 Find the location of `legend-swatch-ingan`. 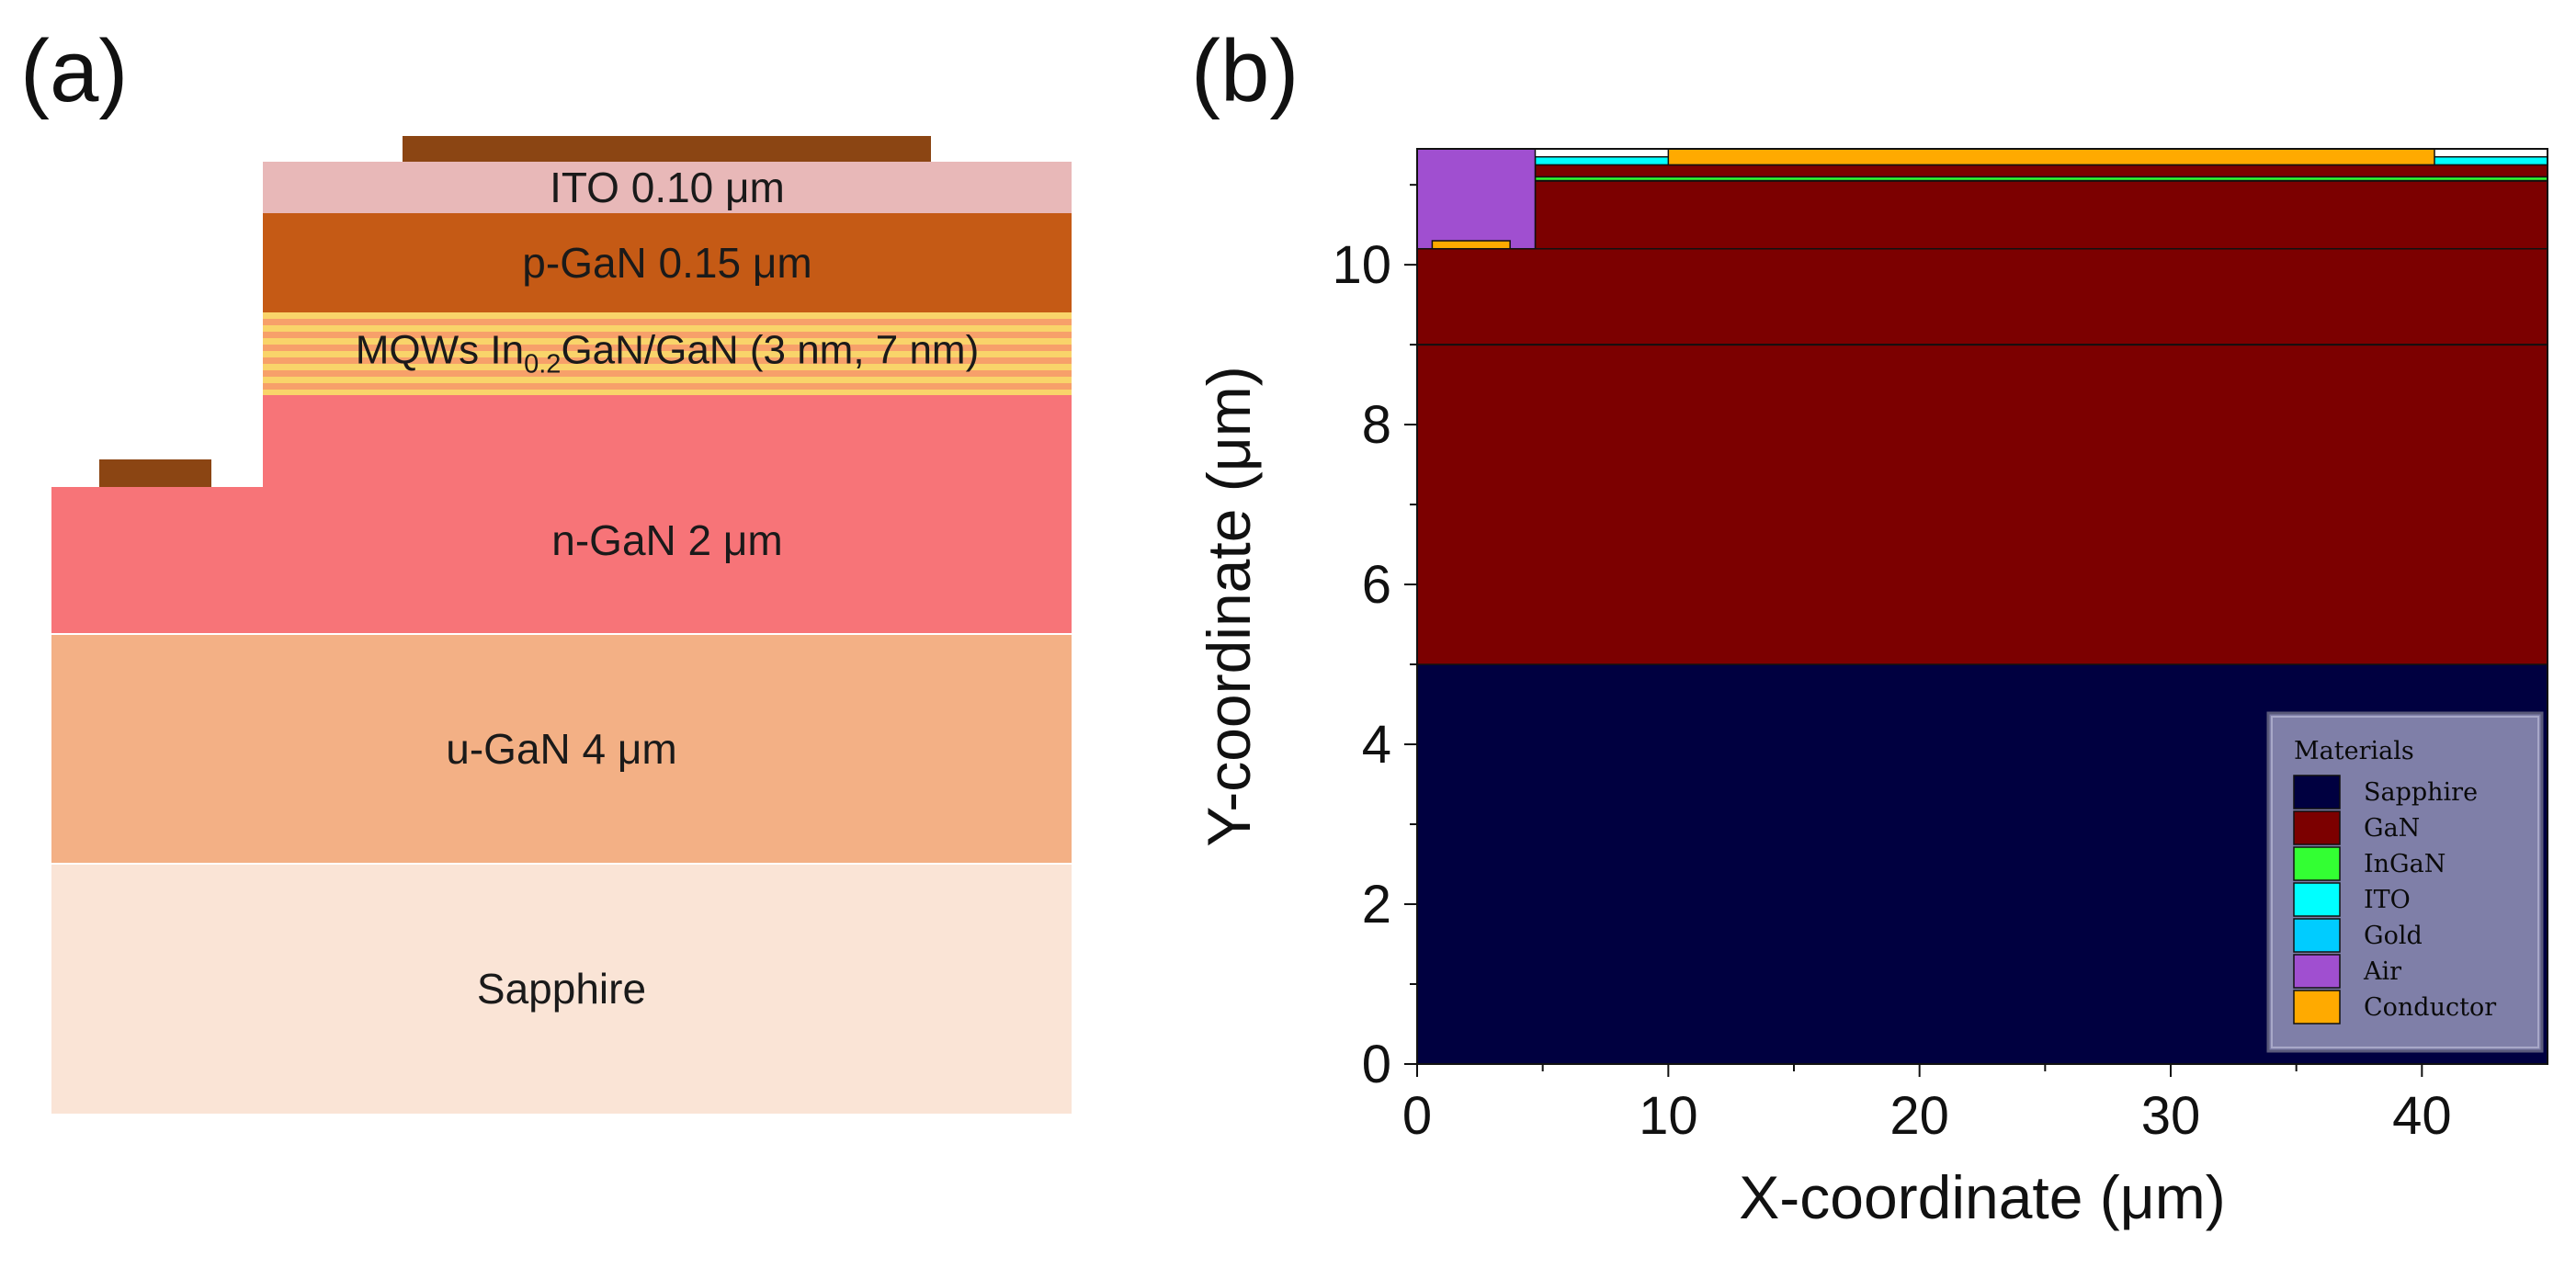

legend-swatch-ingan is located at coordinates (2317, 863).